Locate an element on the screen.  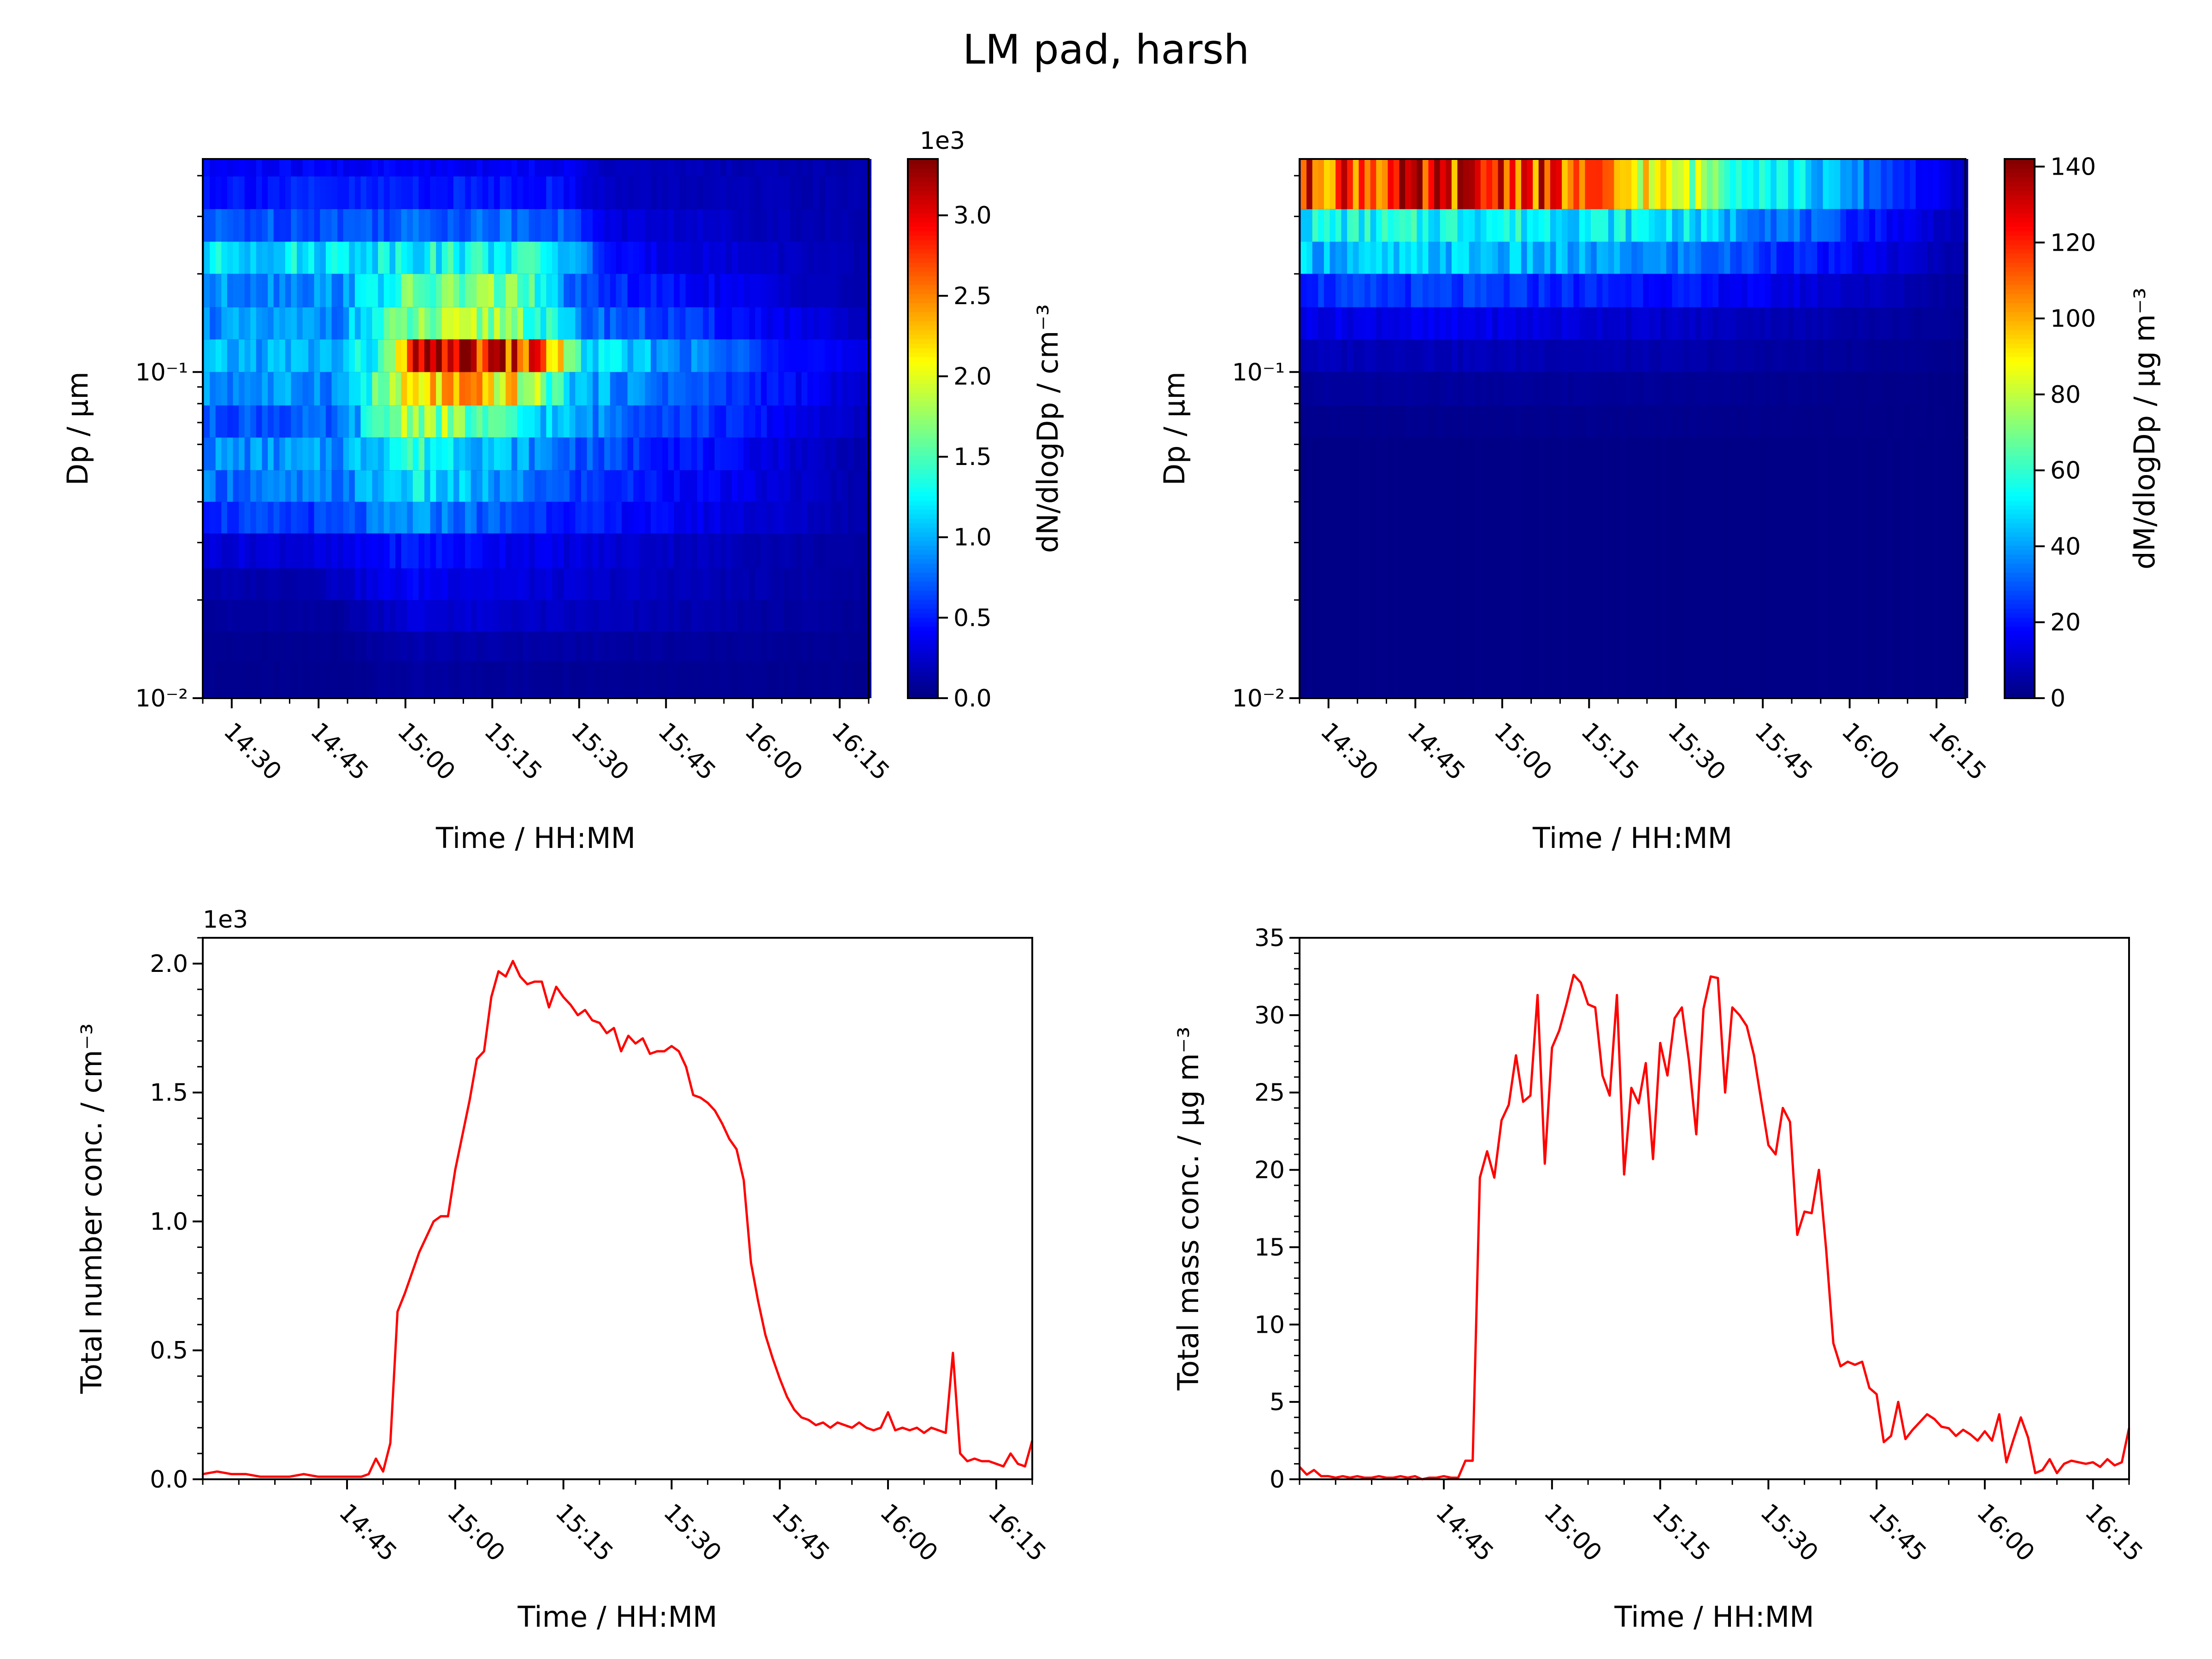
mass-total-x-tick-label: 15:00 is located at coordinates (1573, 1533).